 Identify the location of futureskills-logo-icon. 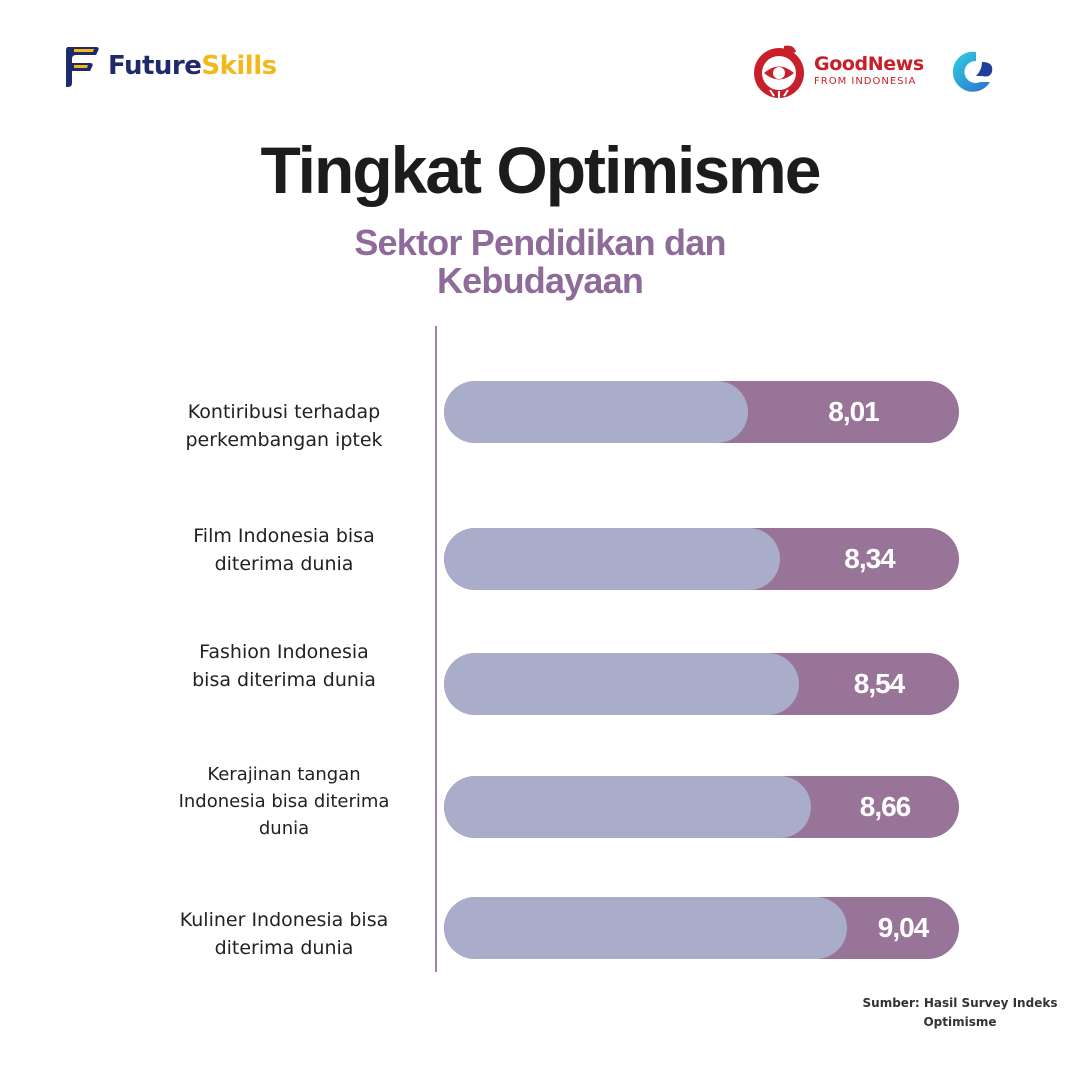
(82, 67).